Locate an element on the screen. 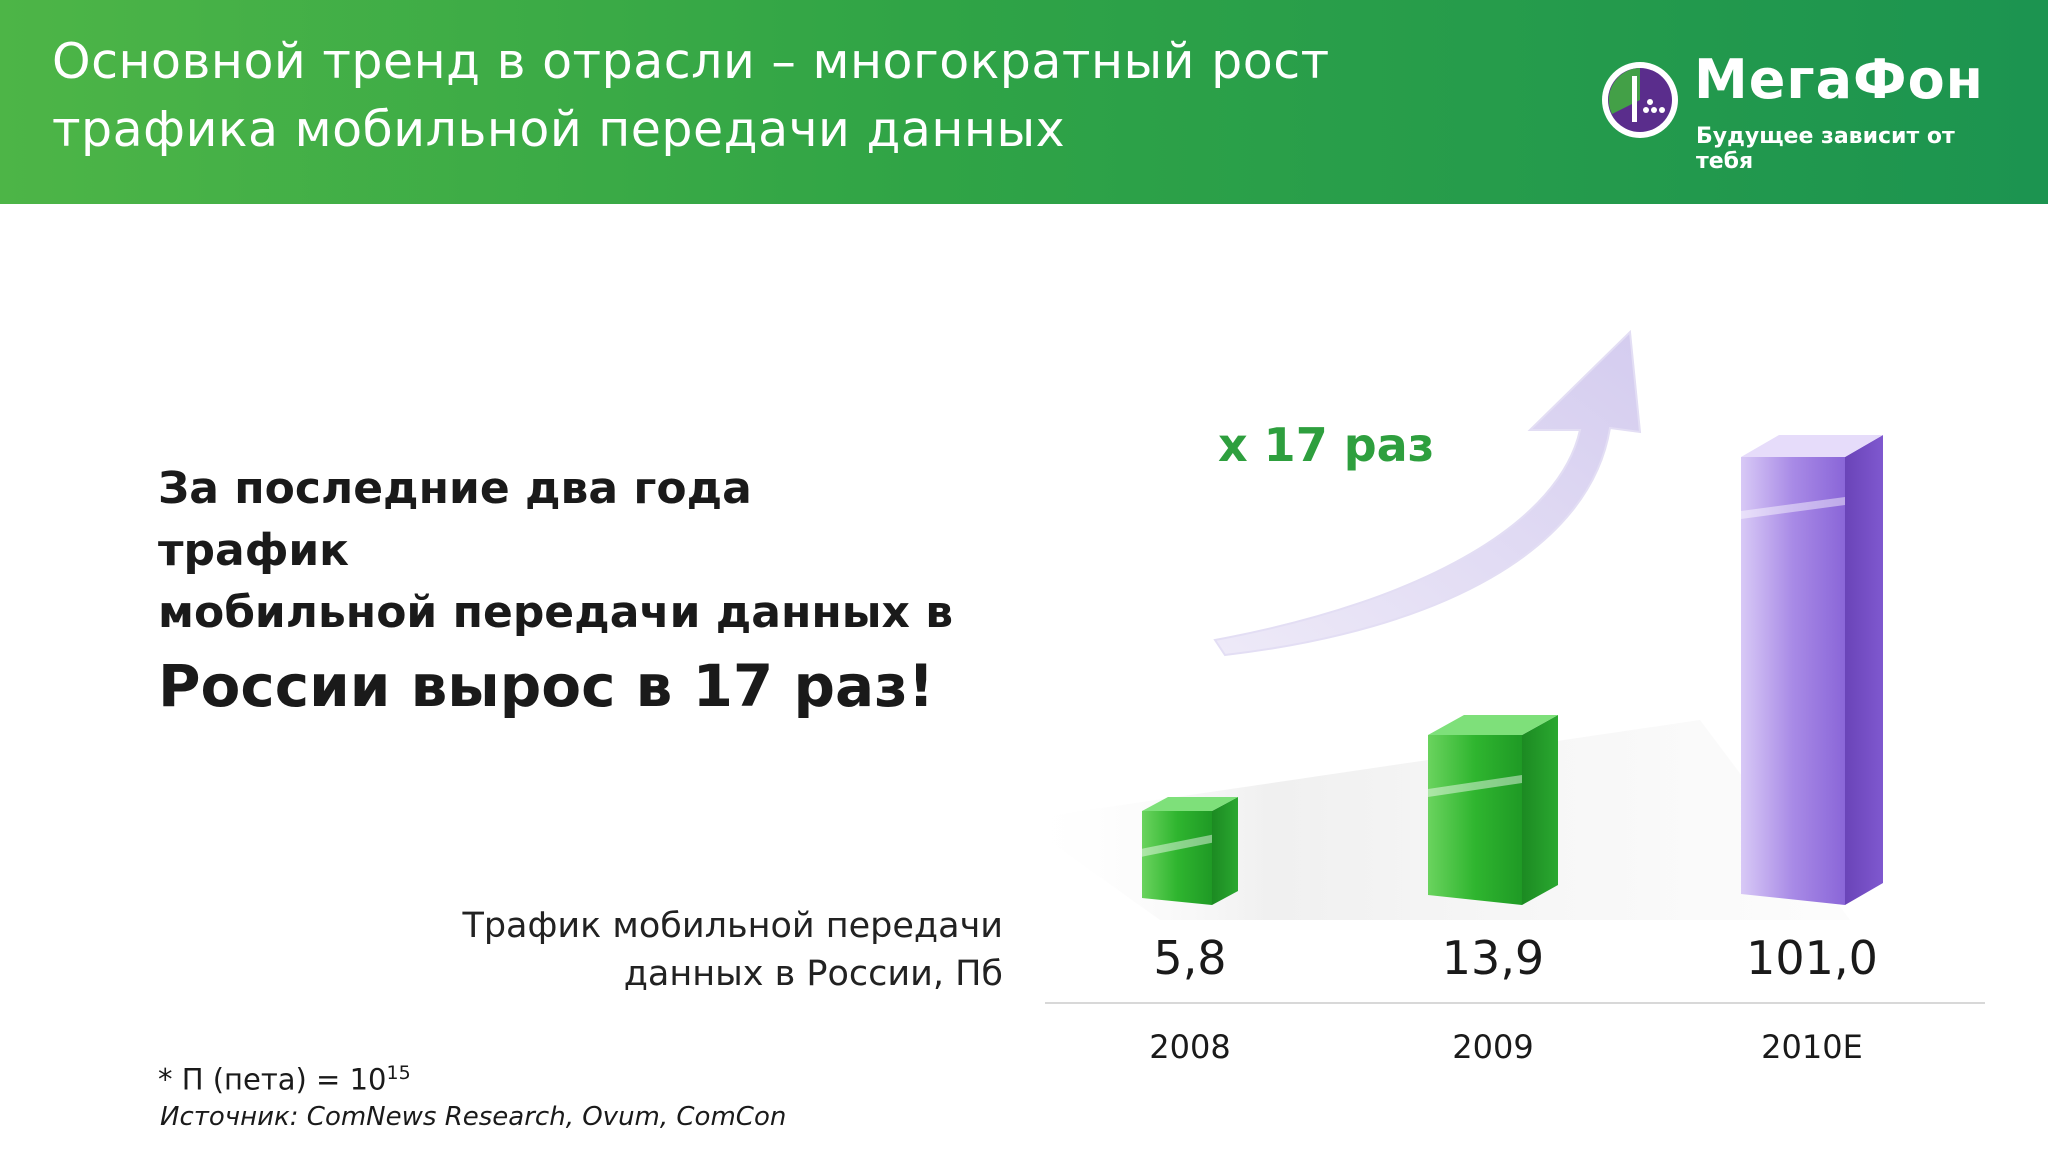  value-labels: 5,8 13,9 101,0 is located at coordinates (1515, 958).